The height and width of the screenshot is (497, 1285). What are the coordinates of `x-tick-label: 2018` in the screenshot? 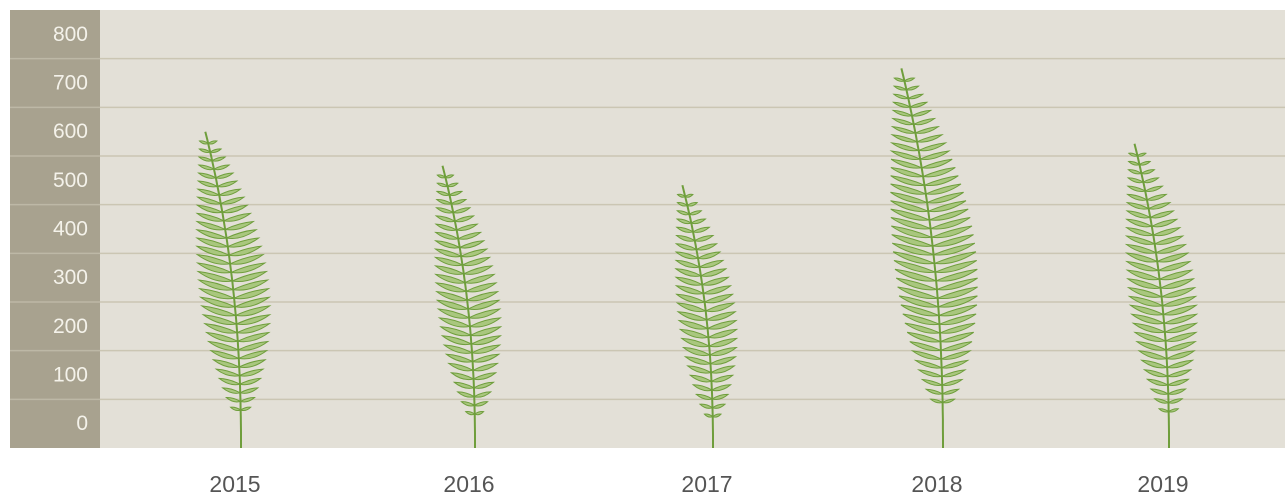 It's located at (936, 484).